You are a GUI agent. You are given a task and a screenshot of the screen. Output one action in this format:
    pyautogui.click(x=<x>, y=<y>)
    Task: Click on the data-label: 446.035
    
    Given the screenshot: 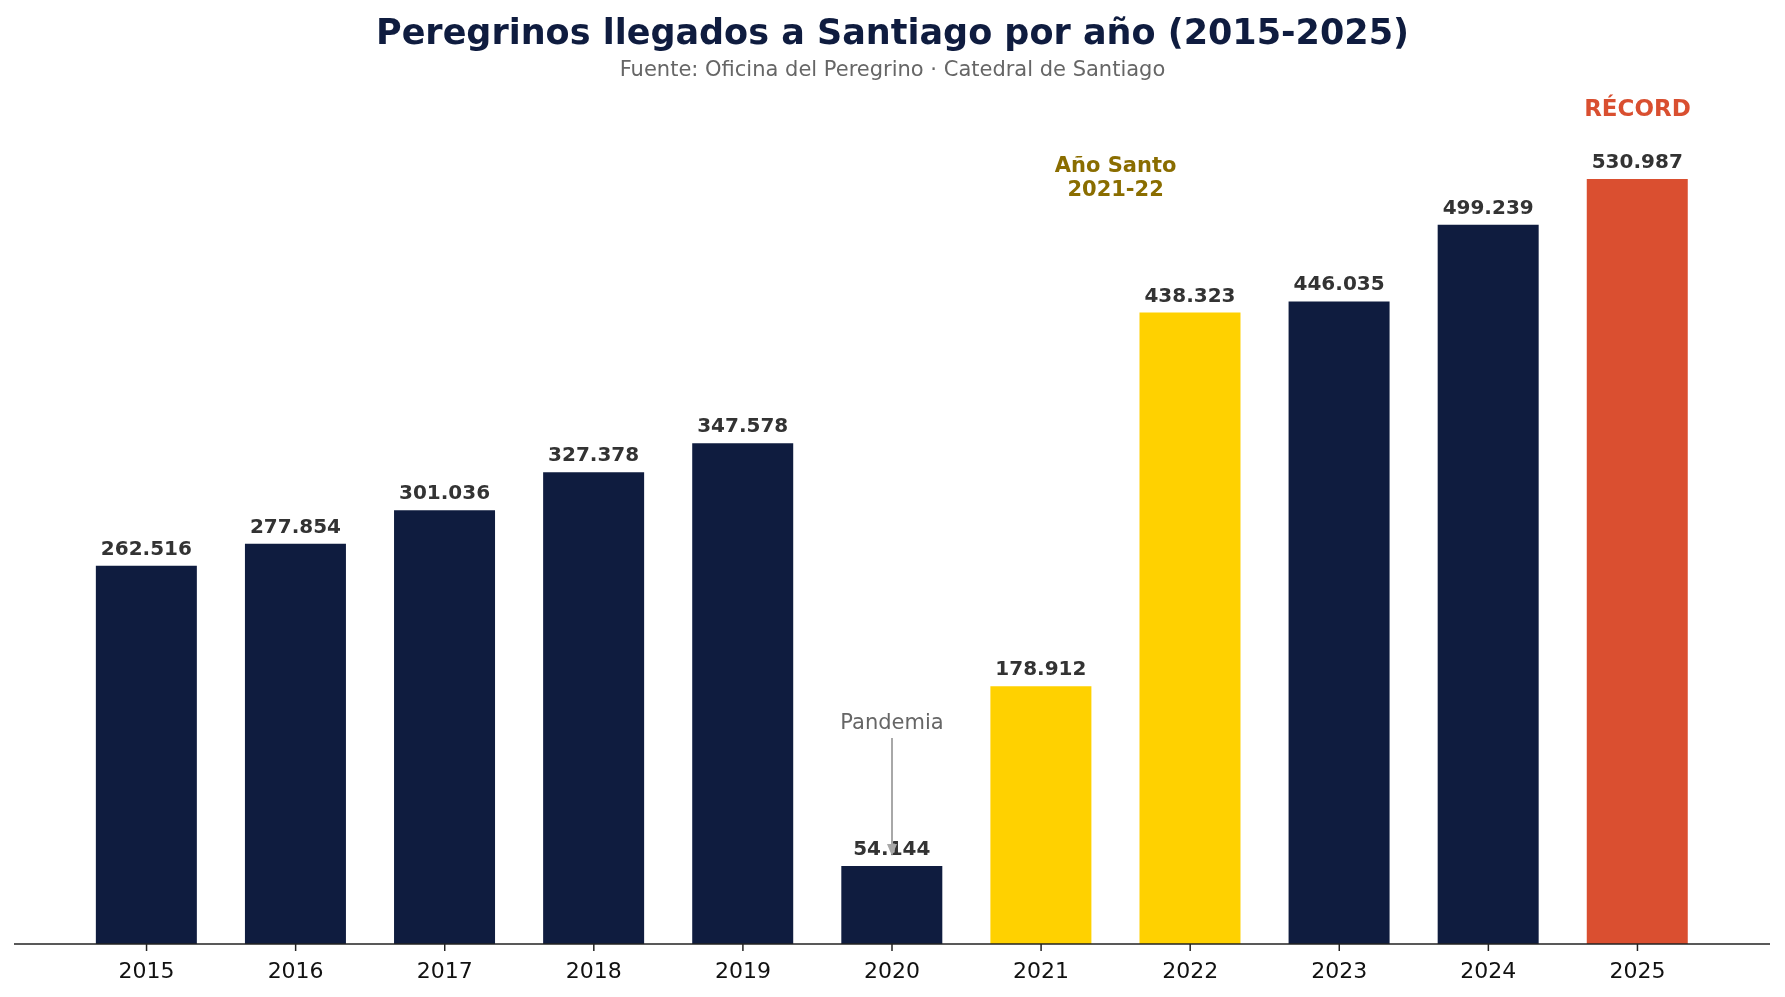 What is the action you would take?
    pyautogui.click(x=1339, y=283)
    